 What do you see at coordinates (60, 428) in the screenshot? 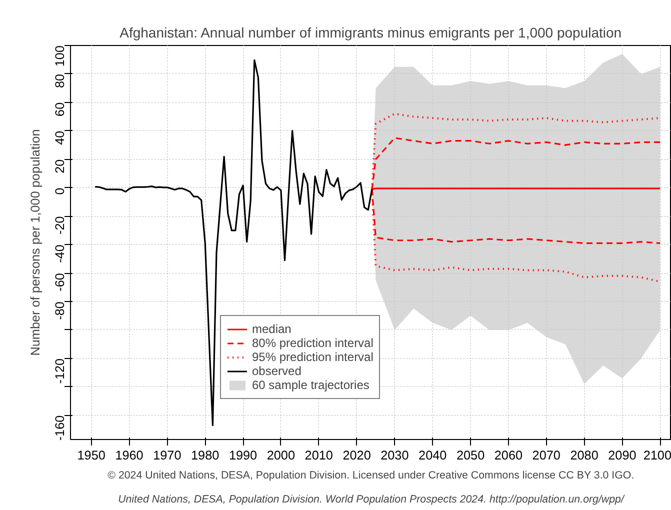
I see `y-tick-label: -160` at bounding box center [60, 428].